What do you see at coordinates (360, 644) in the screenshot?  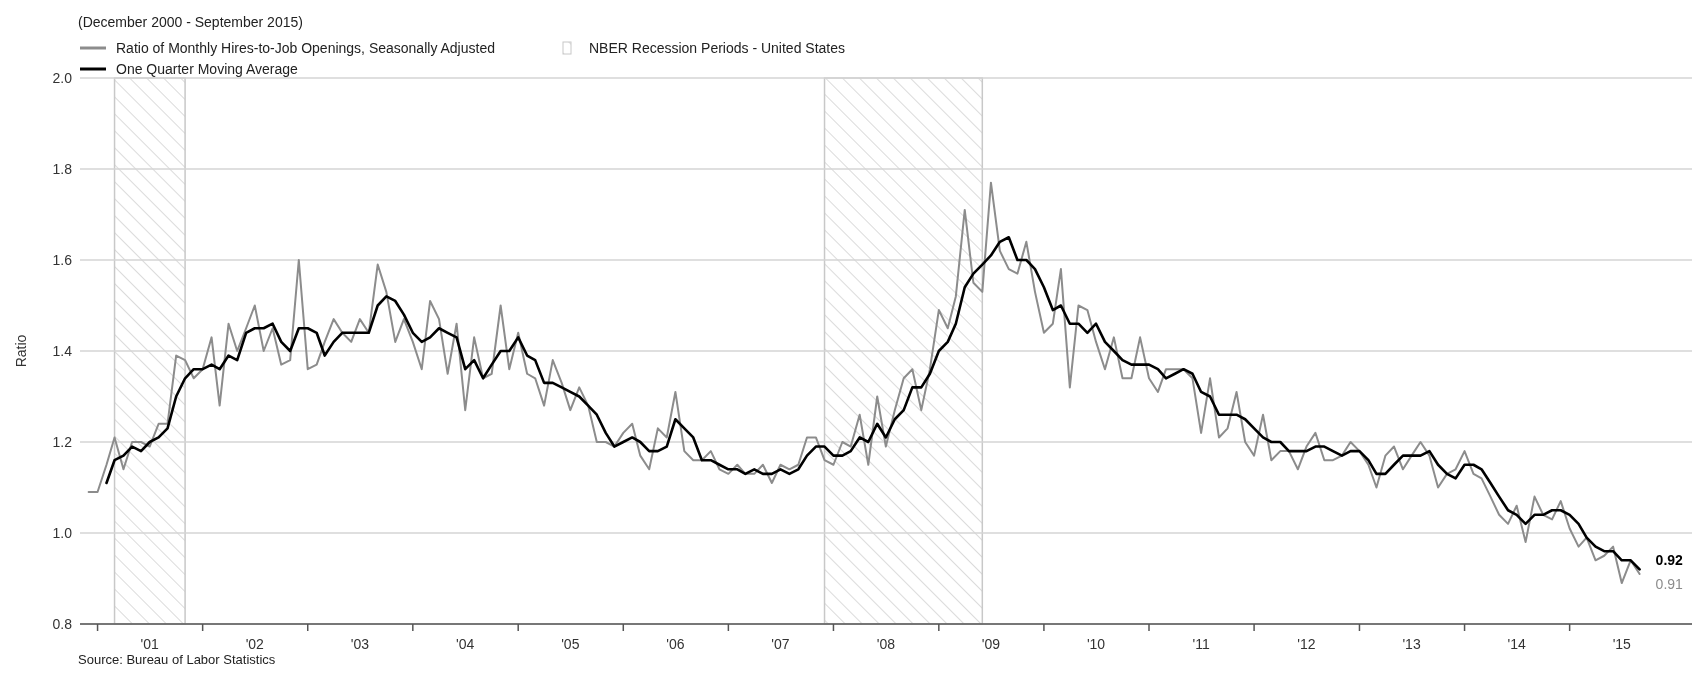 I see `x-tick-label: '03` at bounding box center [360, 644].